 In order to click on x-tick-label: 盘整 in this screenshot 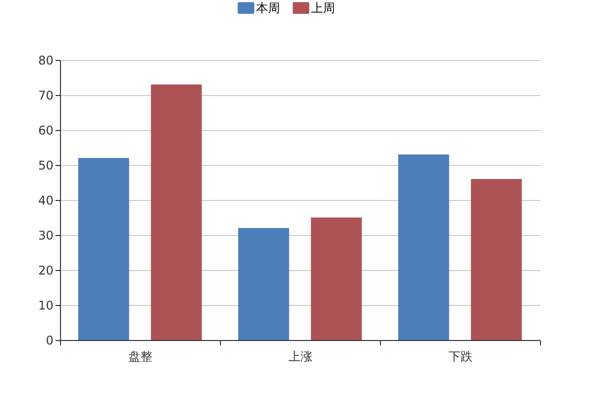, I will do `click(140, 357)`.